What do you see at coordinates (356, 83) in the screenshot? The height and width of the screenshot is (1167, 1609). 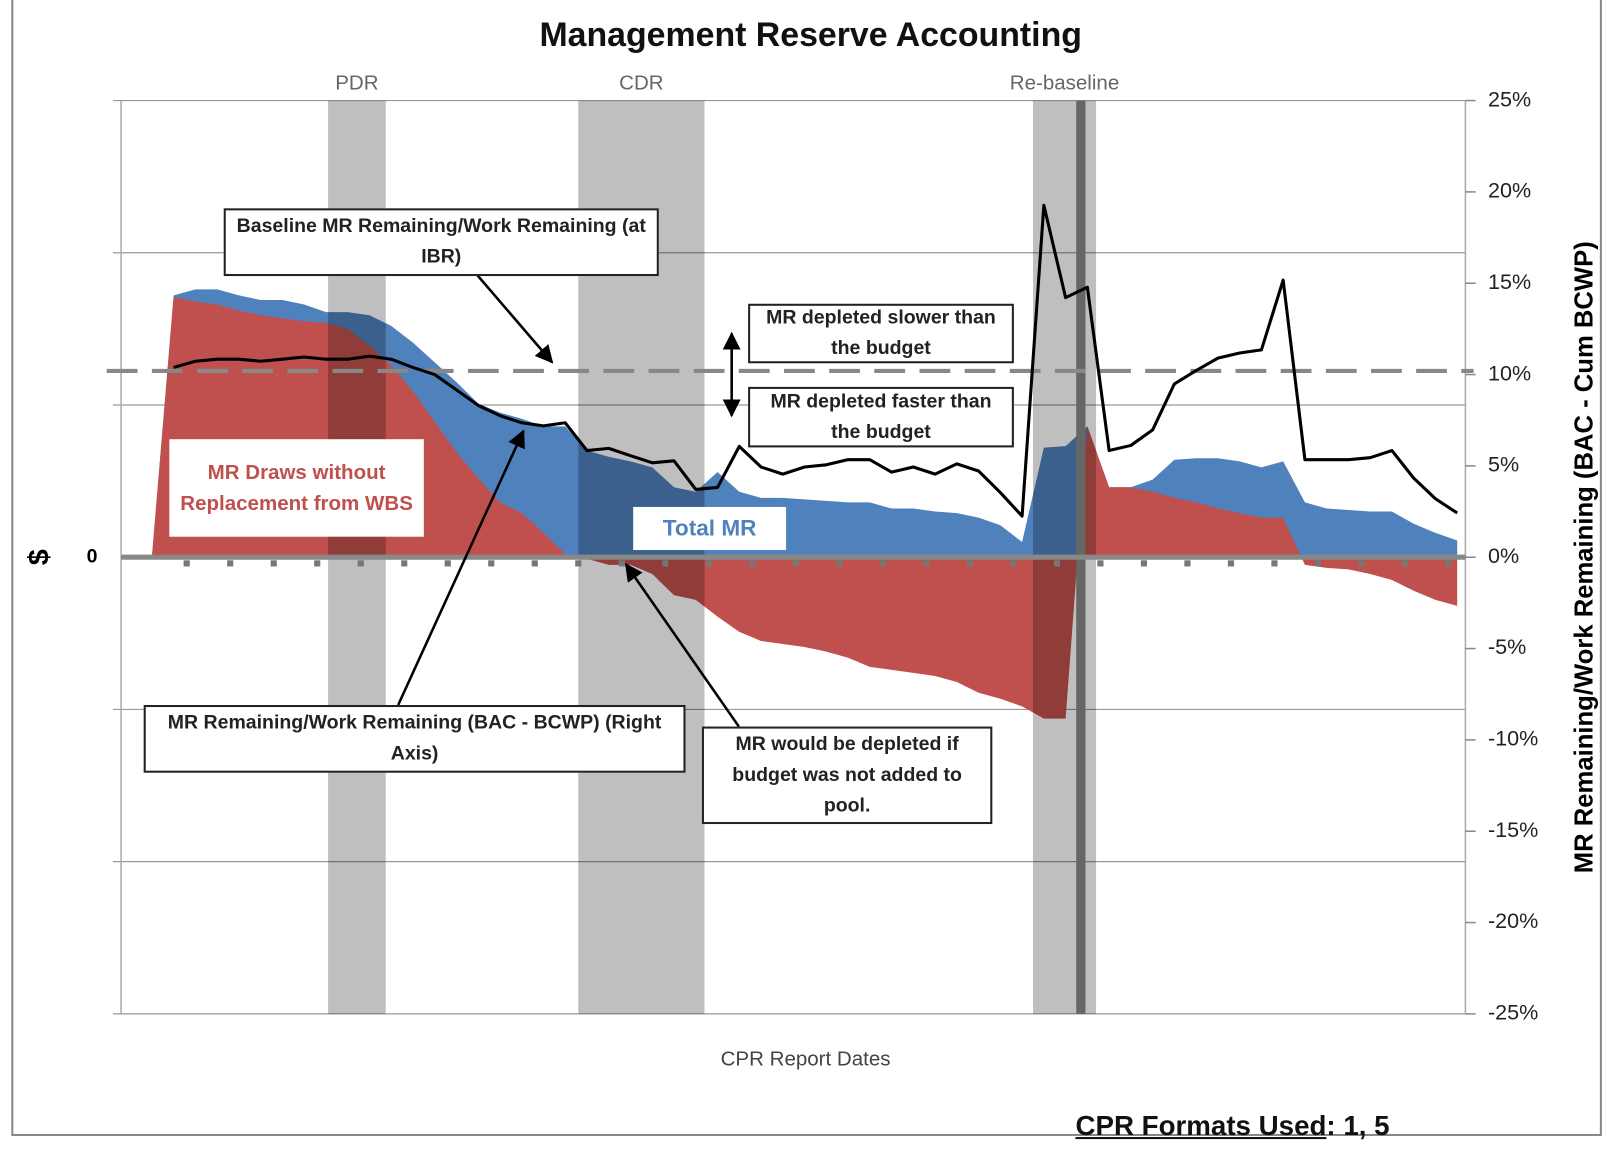 I see `milestone-label: PDR` at bounding box center [356, 83].